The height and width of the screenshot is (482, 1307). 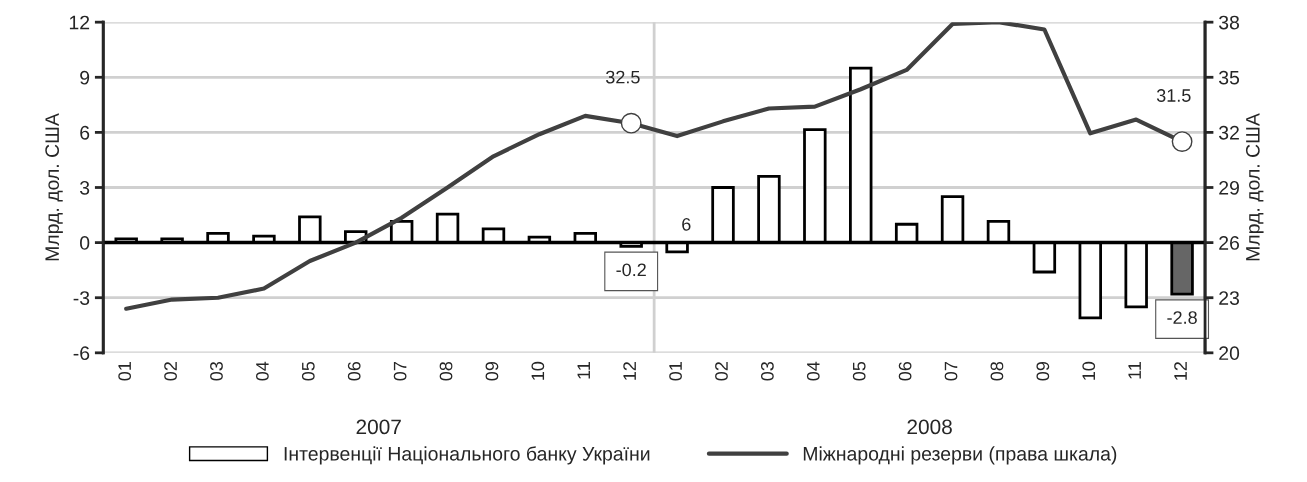 I want to click on data-label: 32.5, so click(x=622, y=77).